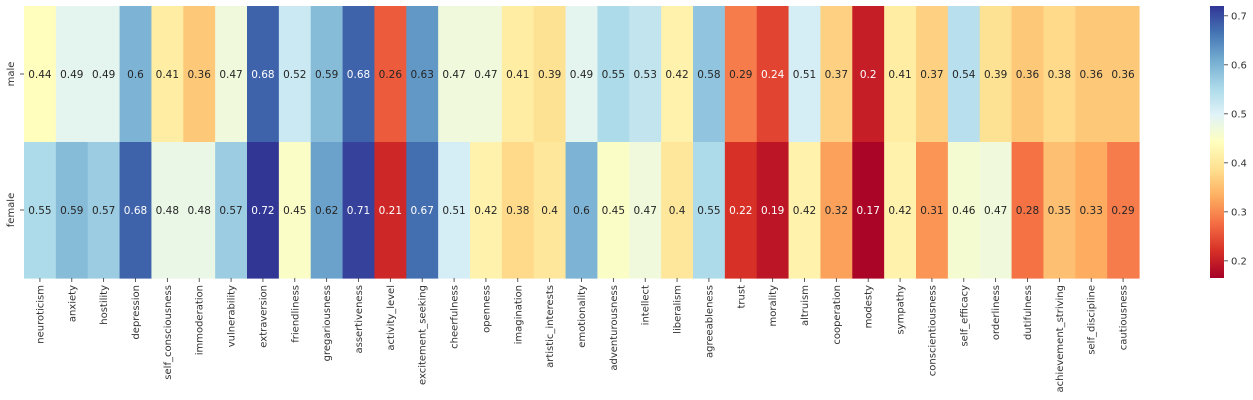 This screenshot has width=1253, height=400. Describe the element at coordinates (422, 75) in the screenshot. I see `cell-value-label: 0.63` at that location.